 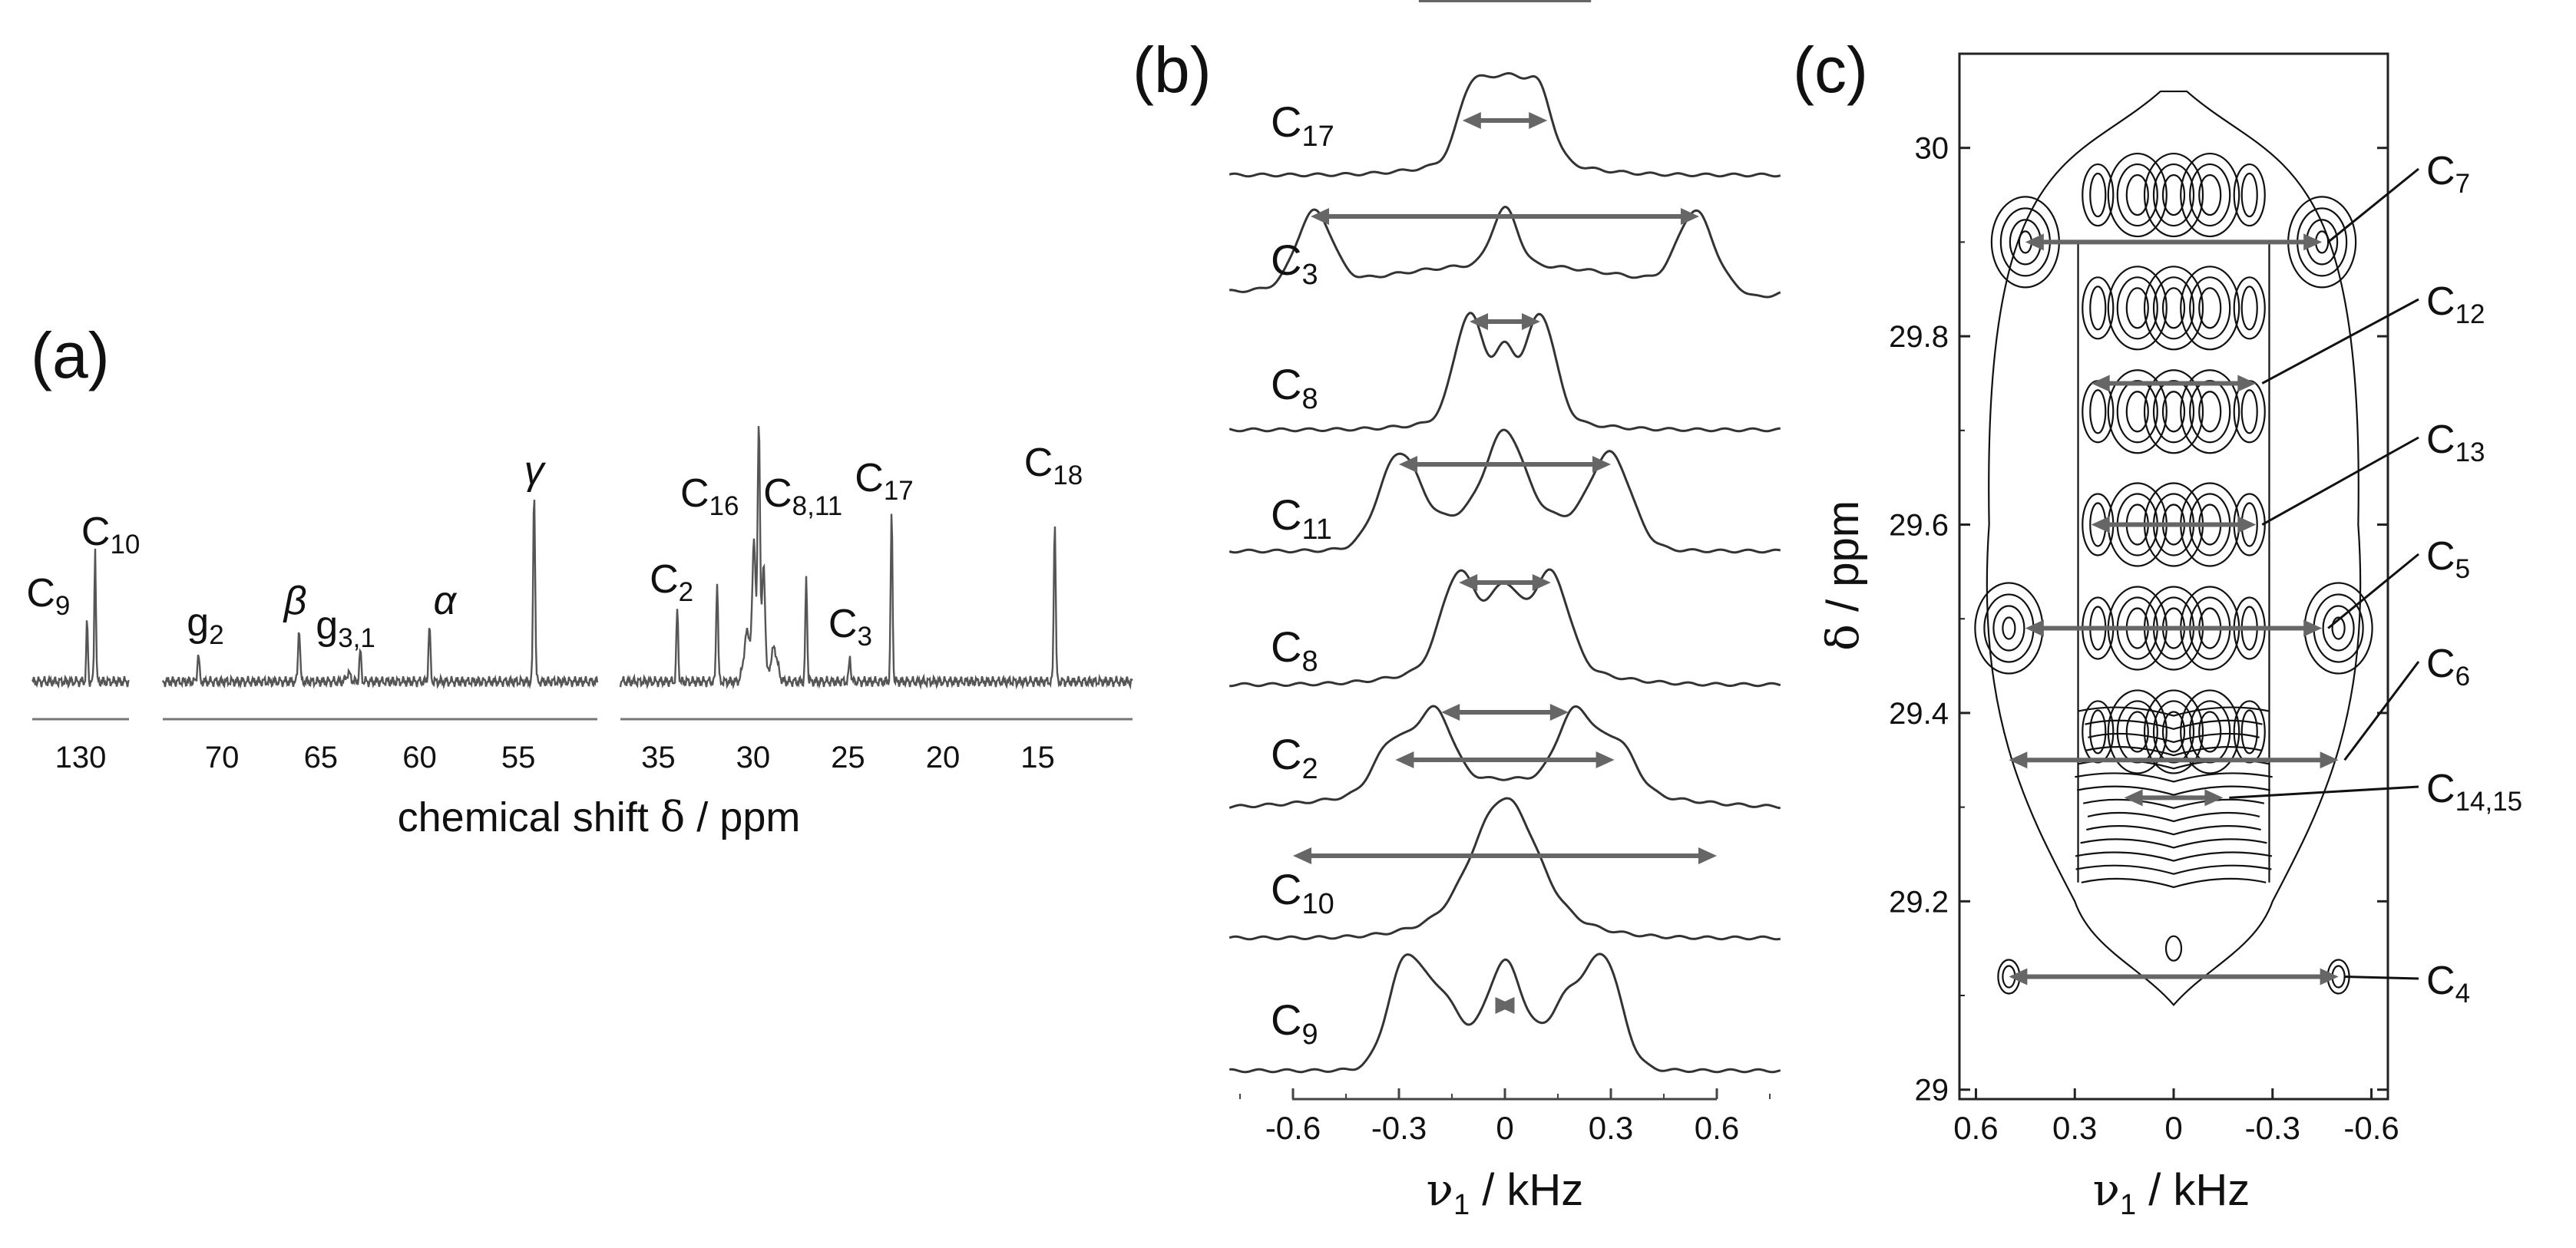 I want to click on panel-c-label: (c), so click(x=1830, y=70).